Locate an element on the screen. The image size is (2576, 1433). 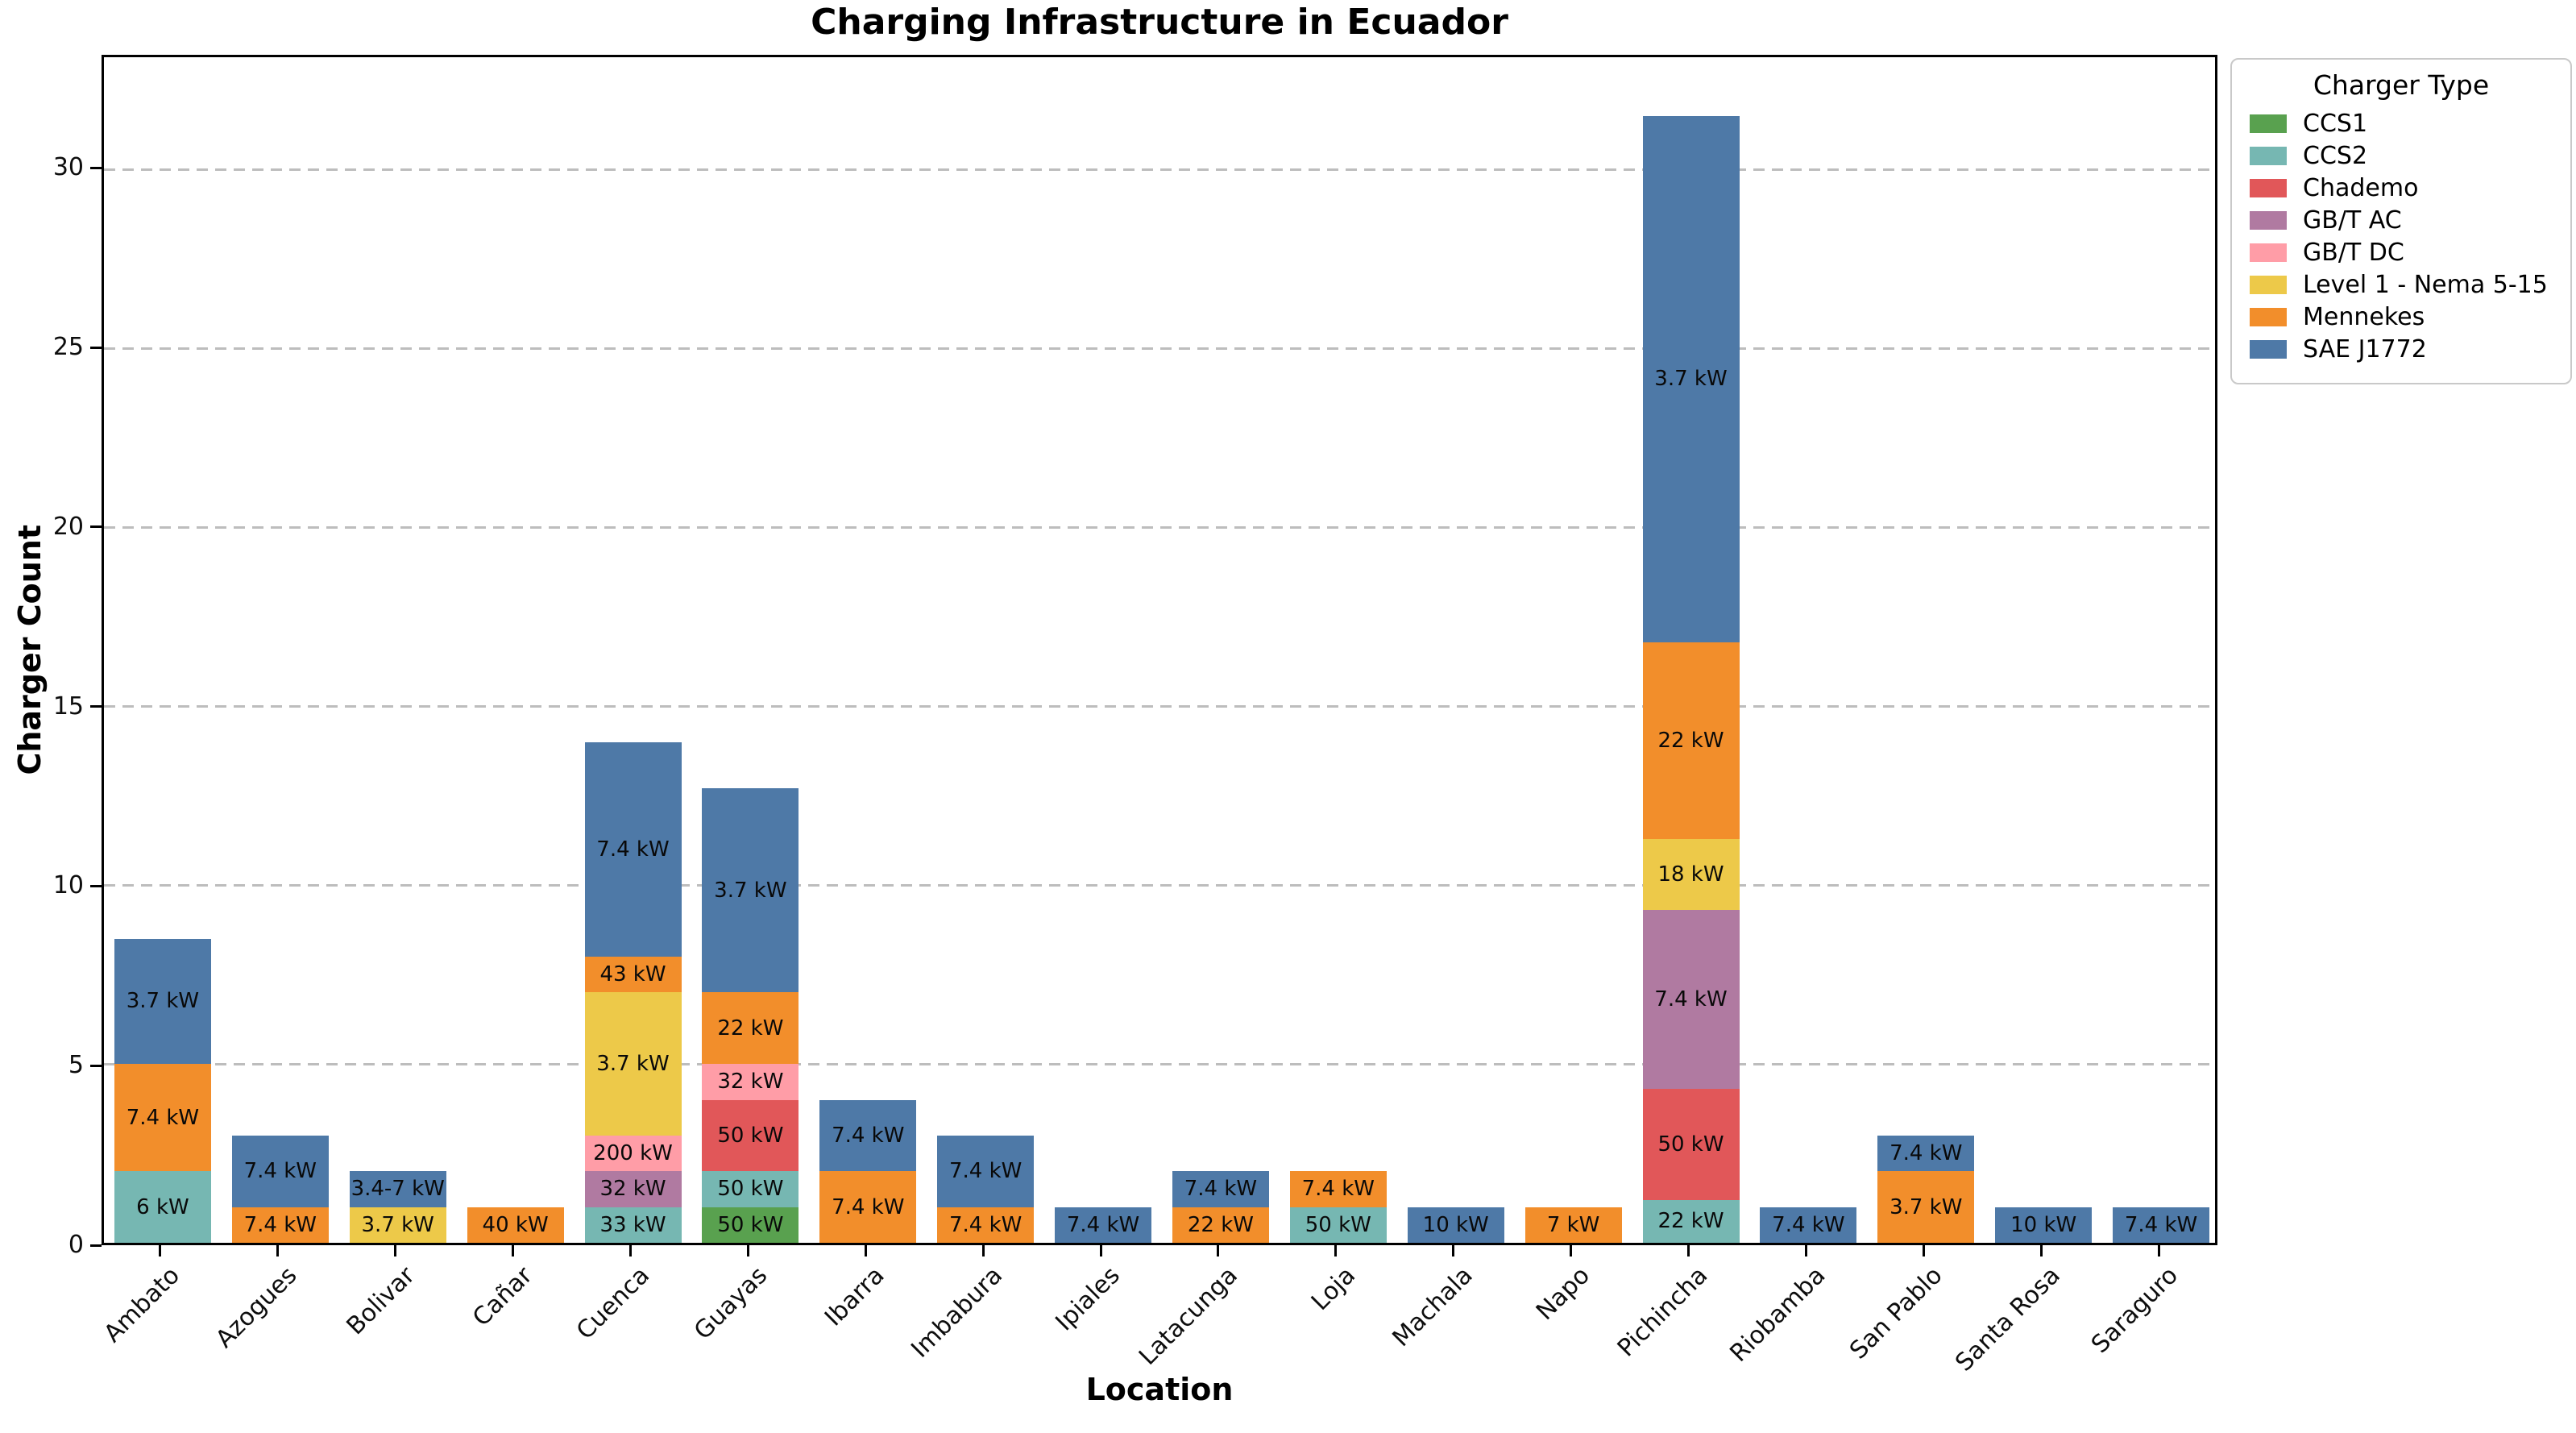
segment-label: 43 kW is located at coordinates (632, 975).